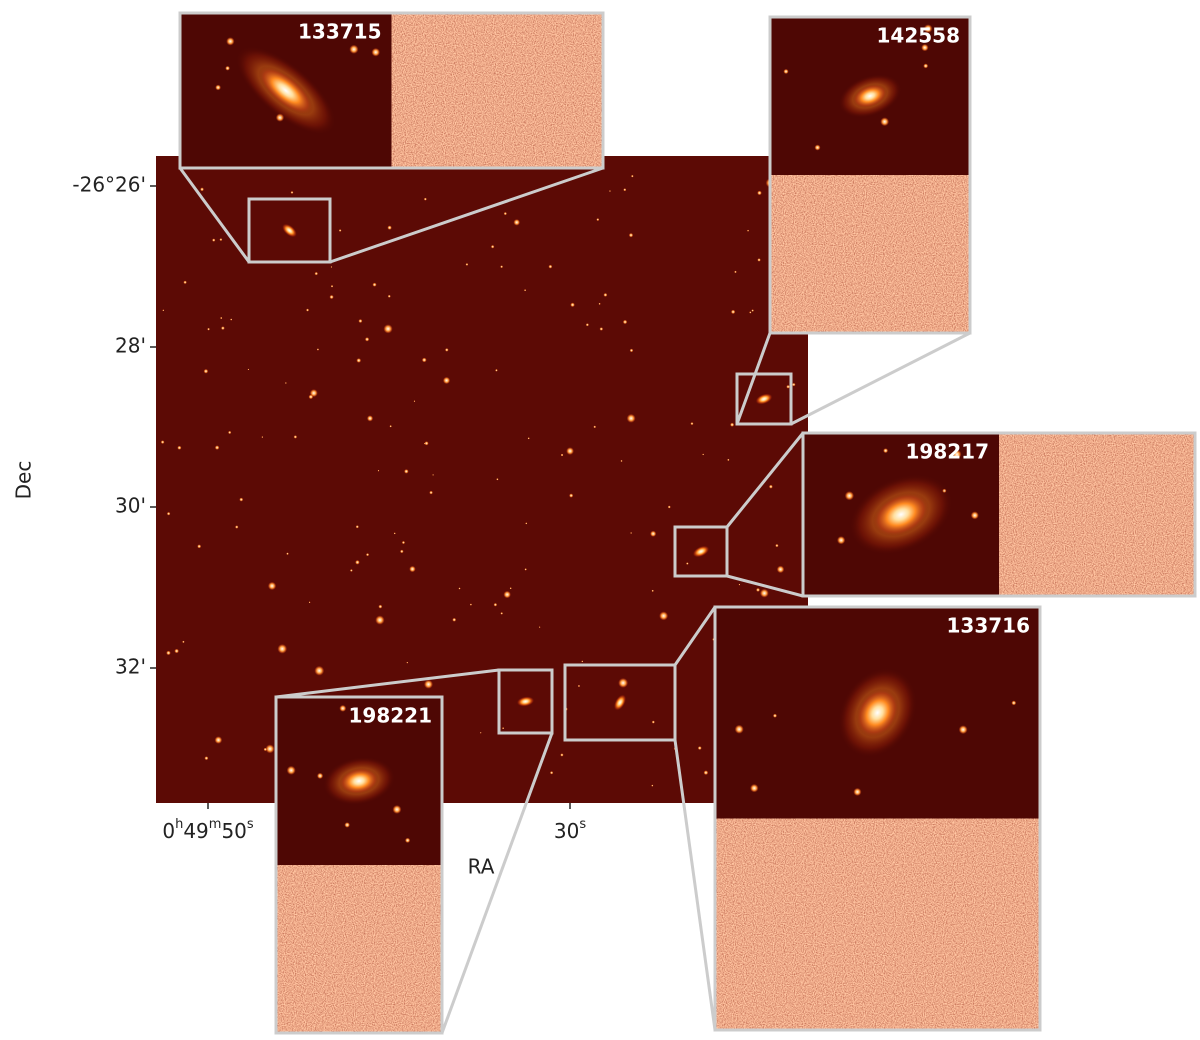 The width and height of the screenshot is (1200, 1040). I want to click on x-tick-label-part: 0, so click(168, 831).